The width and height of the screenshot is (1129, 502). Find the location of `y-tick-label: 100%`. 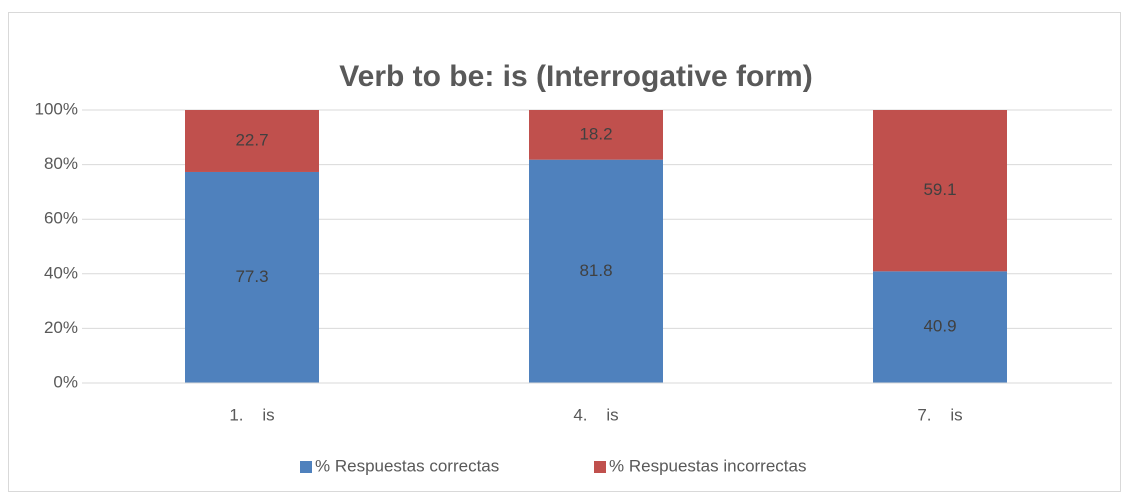

y-tick-label: 100% is located at coordinates (56, 108).